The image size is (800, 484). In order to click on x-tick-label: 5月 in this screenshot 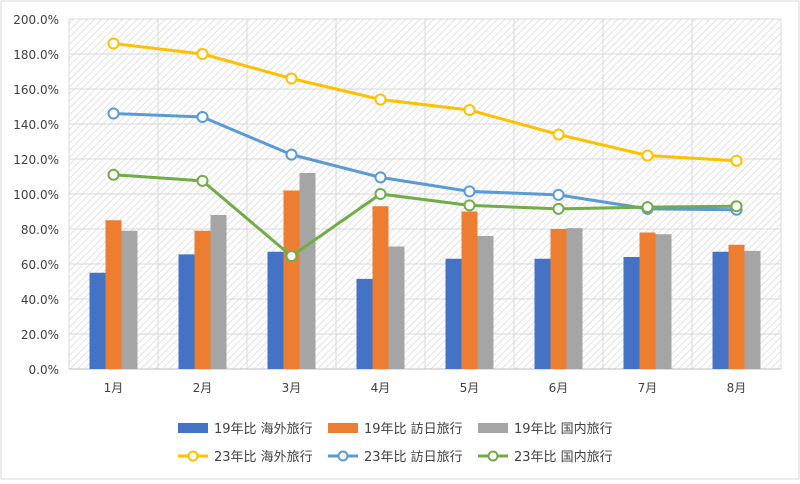, I will do `click(470, 388)`.